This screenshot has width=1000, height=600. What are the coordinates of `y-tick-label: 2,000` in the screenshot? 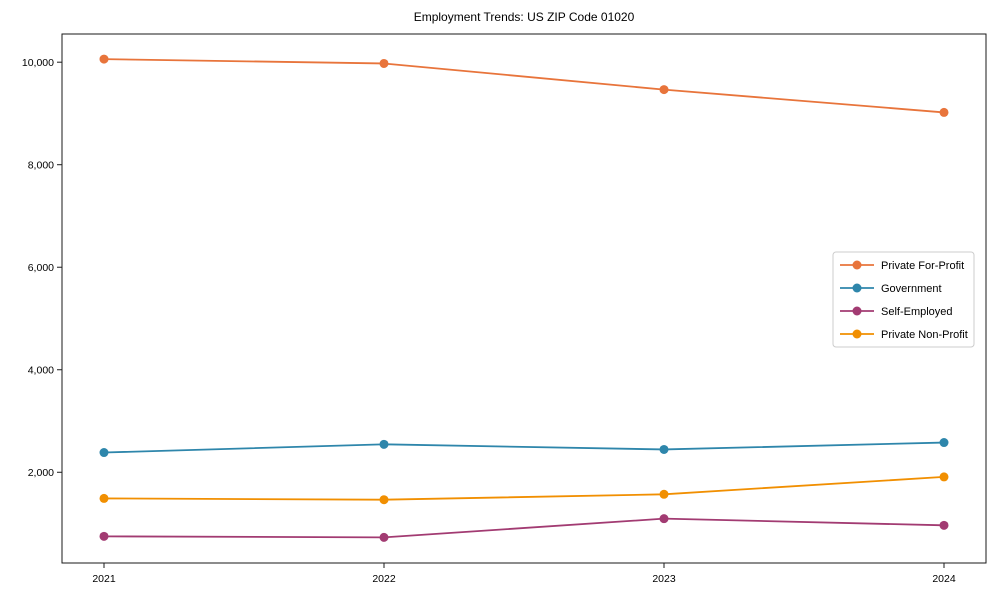 It's located at (41, 473).